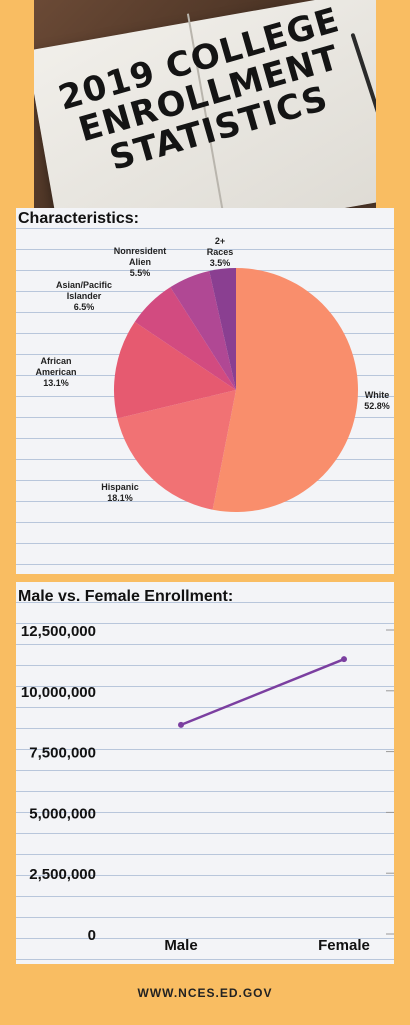 This screenshot has height=1025, width=410. What do you see at coordinates (180, 945) in the screenshot?
I see `x-tick-label: Male` at bounding box center [180, 945].